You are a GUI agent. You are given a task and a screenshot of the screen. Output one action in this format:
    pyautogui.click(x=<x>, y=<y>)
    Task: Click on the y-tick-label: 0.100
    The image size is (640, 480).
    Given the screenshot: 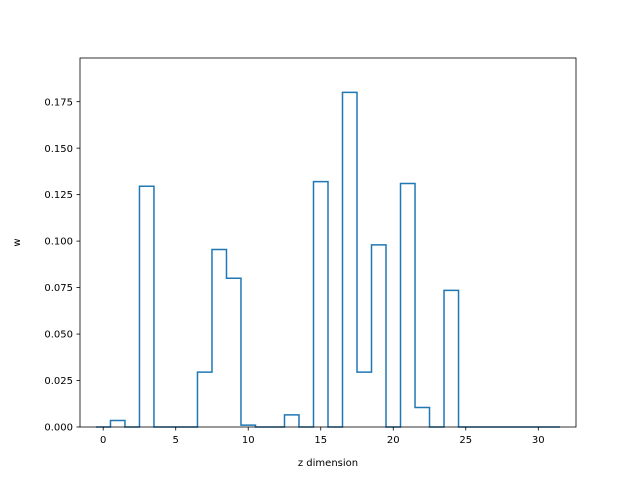 What is the action you would take?
    pyautogui.click(x=58, y=242)
    